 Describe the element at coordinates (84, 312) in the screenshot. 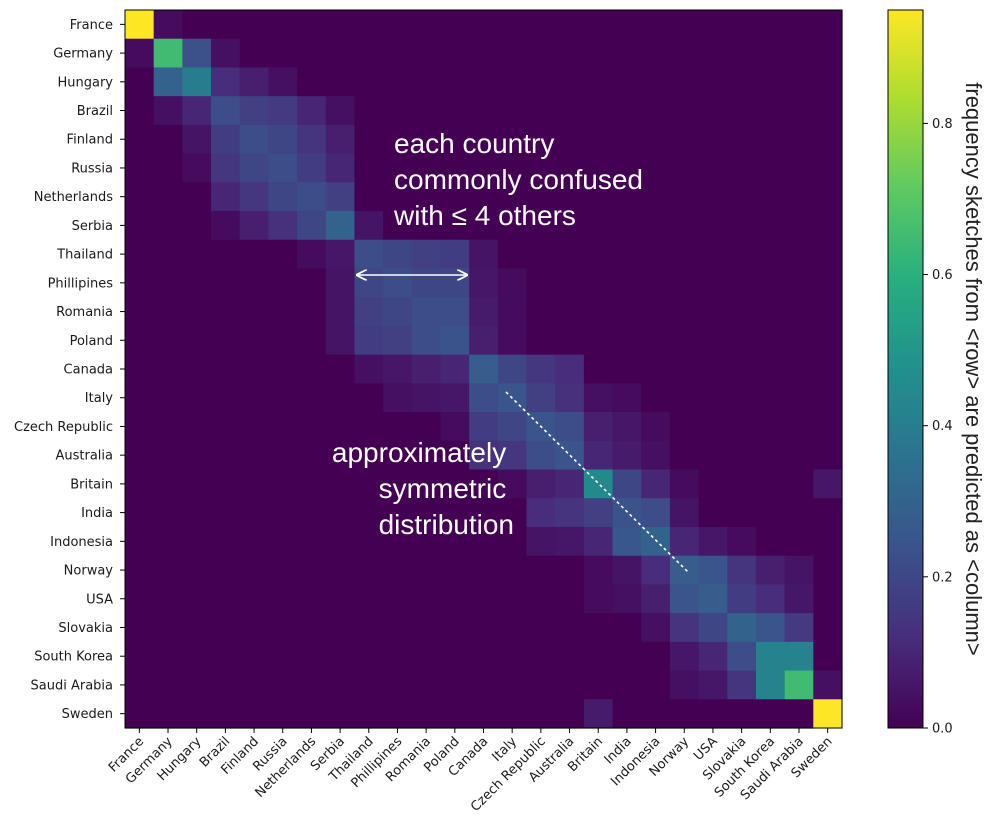

I see `row-label: Romania` at that location.